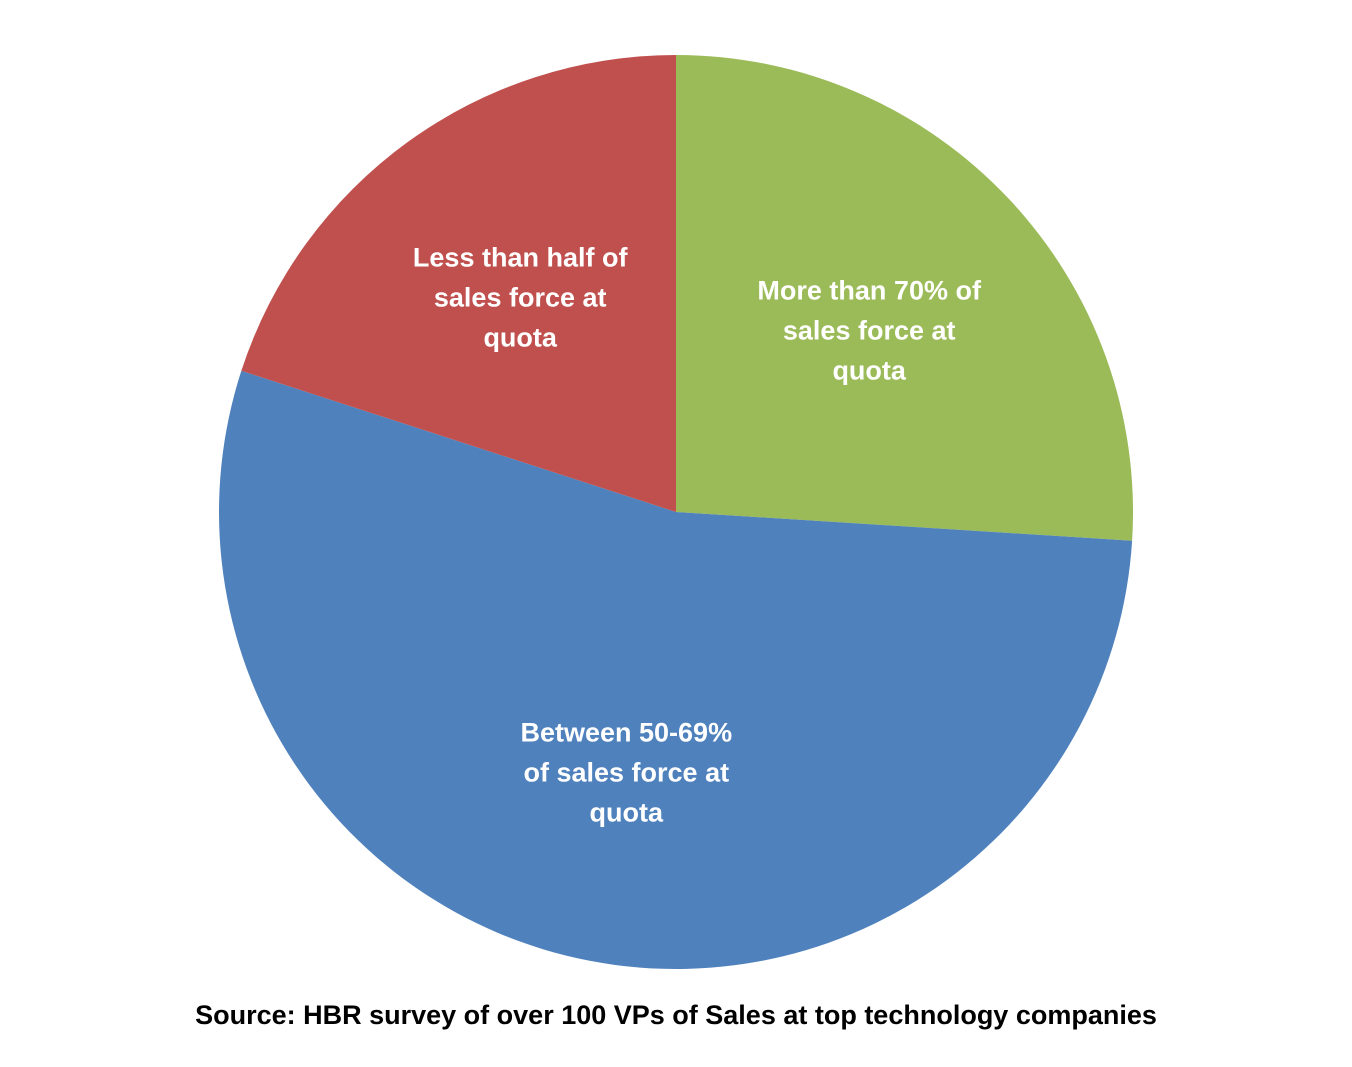 The width and height of the screenshot is (1352, 1067). I want to click on pie-slice-label-line: Between 50-69%, so click(626, 732).